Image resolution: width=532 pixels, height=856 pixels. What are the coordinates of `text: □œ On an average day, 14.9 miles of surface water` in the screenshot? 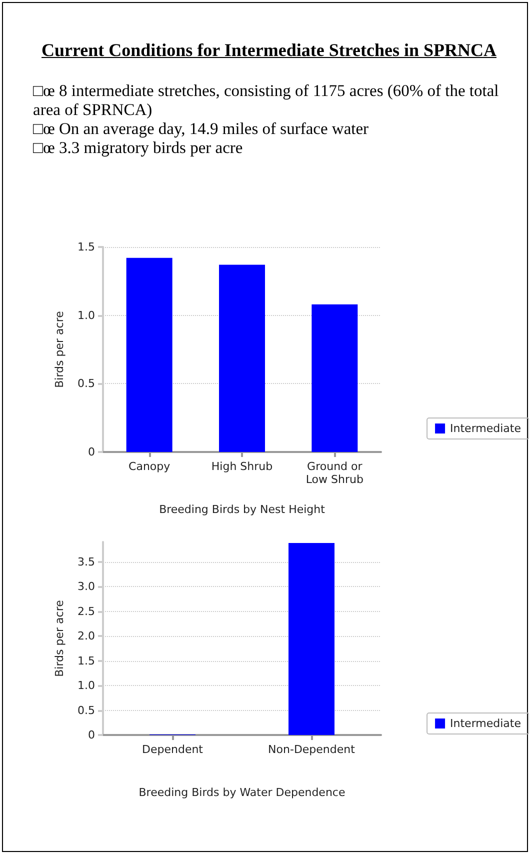 It's located at (201, 128).